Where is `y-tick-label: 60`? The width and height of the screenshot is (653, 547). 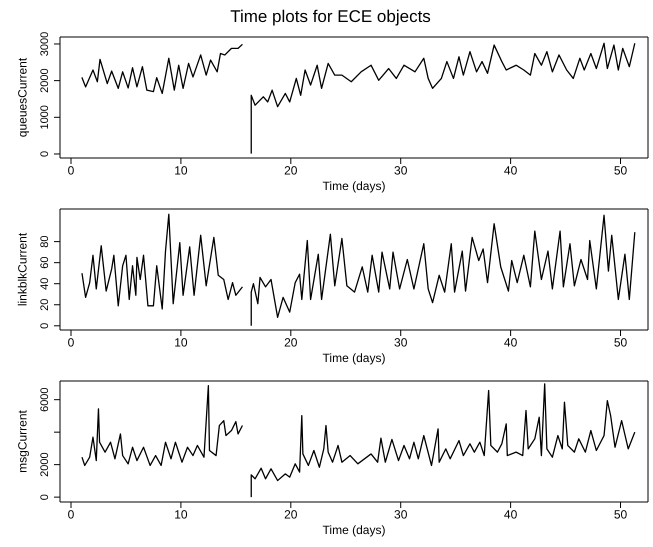 y-tick-label: 60 is located at coordinates (45, 262).